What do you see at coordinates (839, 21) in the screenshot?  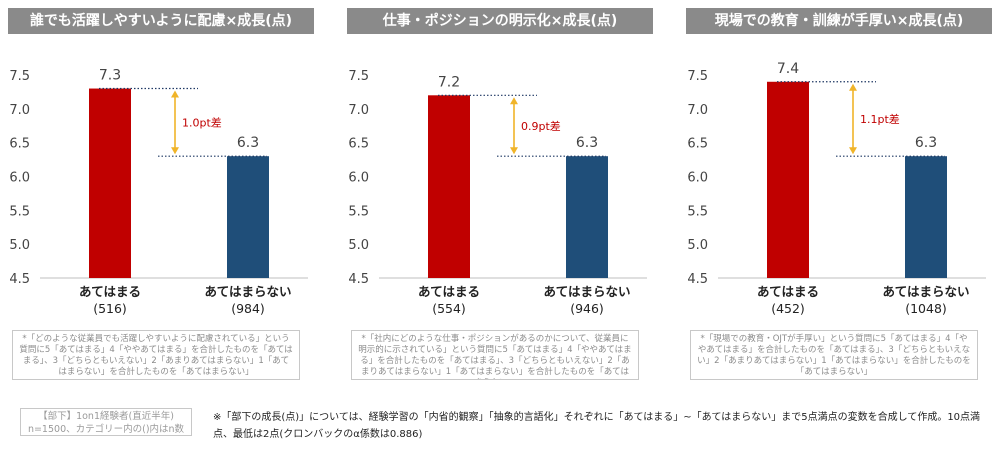 I see `chart-title: 現場での教育・訓練が手厚い×成長(点)` at bounding box center [839, 21].